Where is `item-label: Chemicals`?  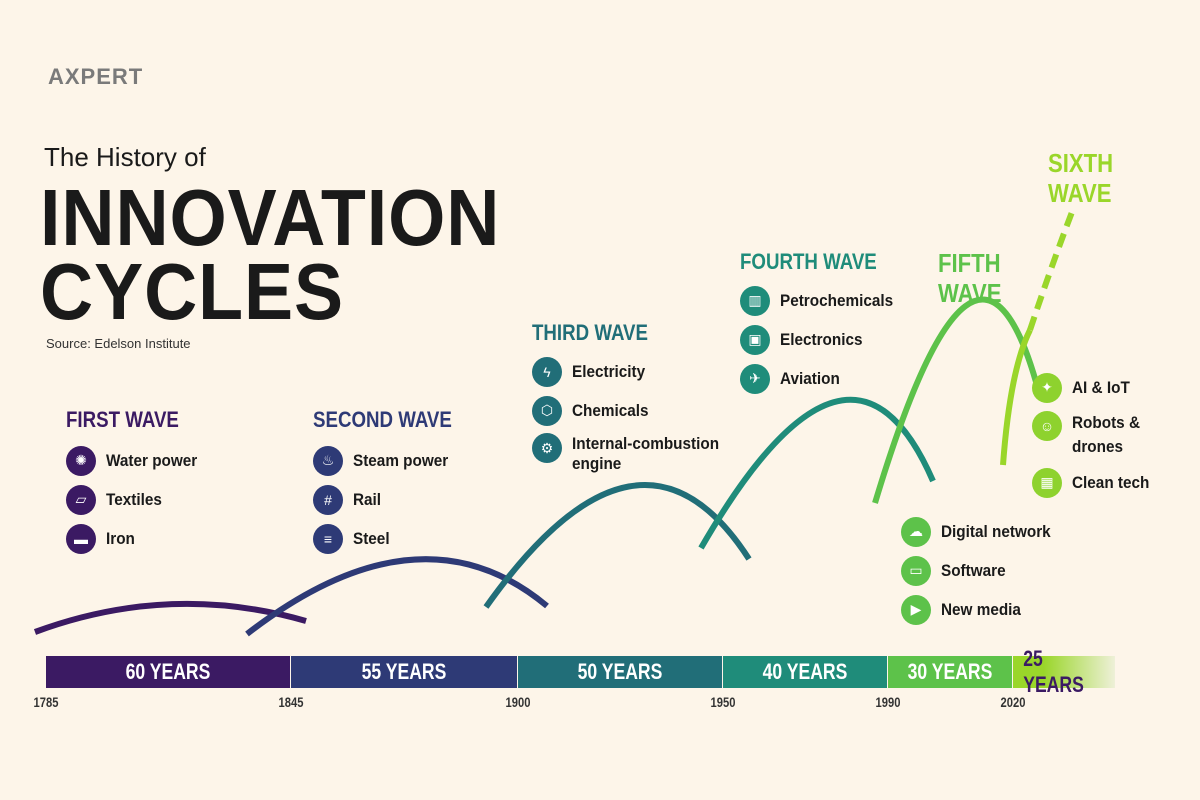
item-label: Chemicals is located at coordinates (610, 410).